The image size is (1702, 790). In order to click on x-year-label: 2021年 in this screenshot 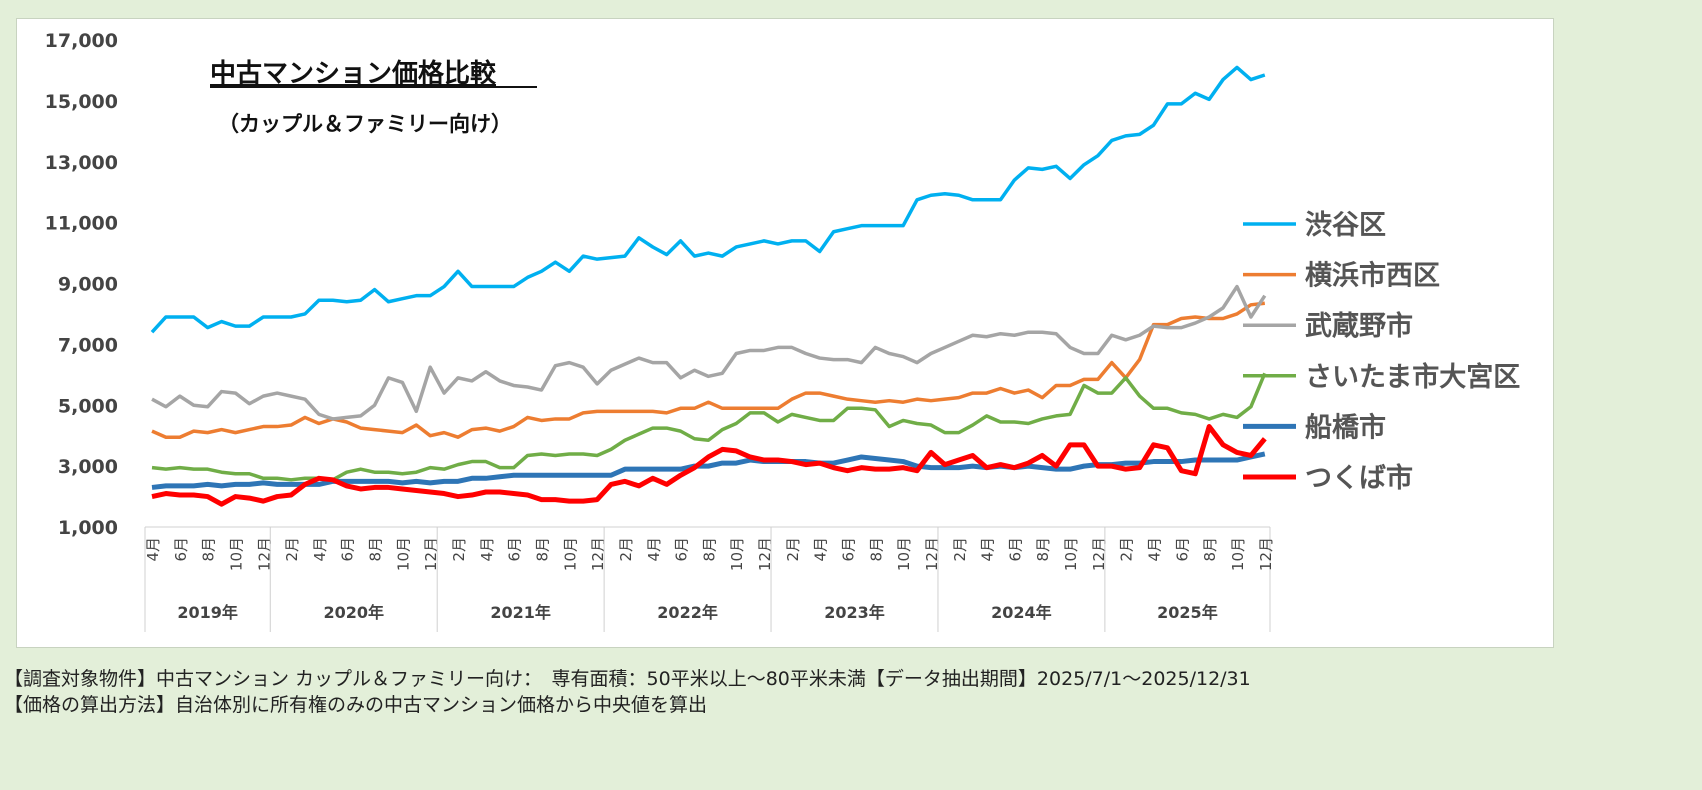, I will do `click(520, 612)`.